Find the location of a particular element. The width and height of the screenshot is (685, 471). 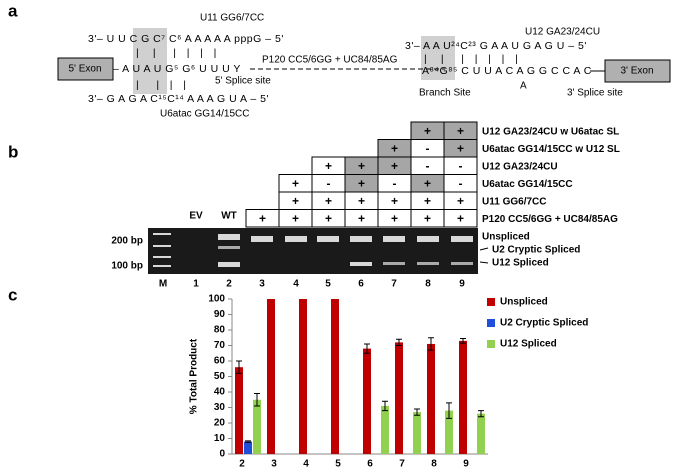

label: 3' Splice site is located at coordinates (595, 93).